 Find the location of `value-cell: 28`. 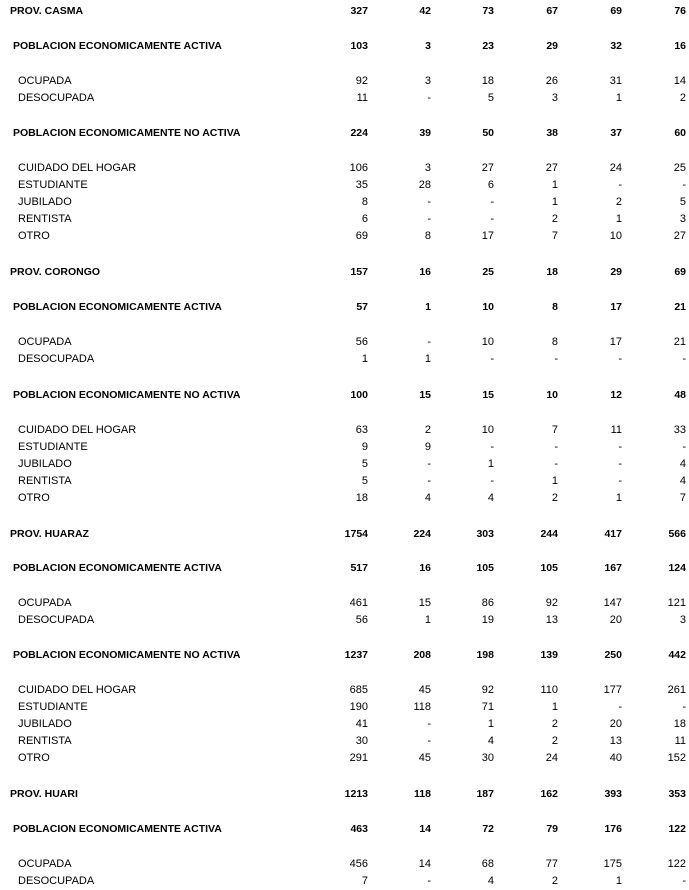

value-cell: 28 is located at coordinates (424, 185).